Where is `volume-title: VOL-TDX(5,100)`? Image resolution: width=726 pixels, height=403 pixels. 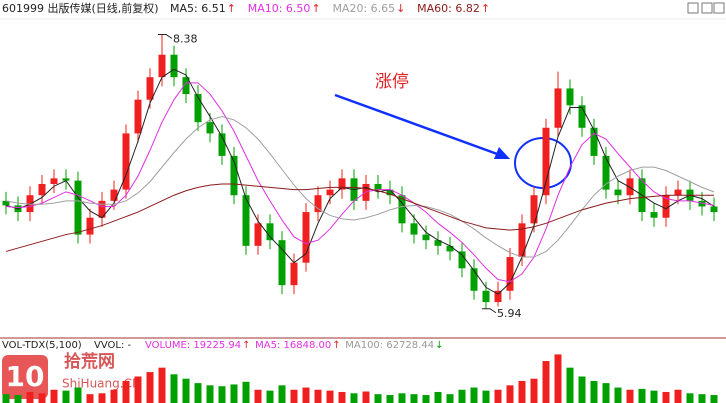
volume-title: VOL-TDX(5,100) is located at coordinates (42, 345).